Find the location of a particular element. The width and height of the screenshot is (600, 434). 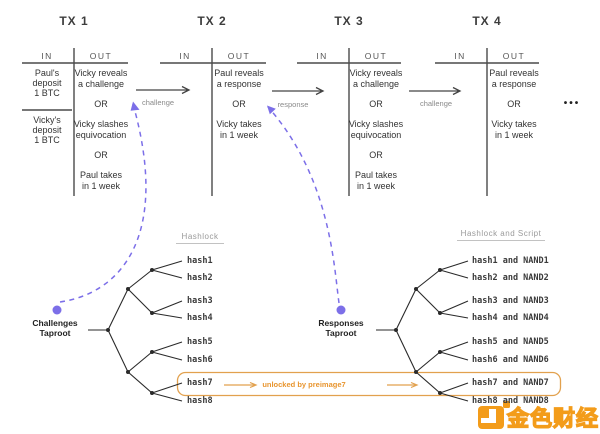

responses-taproot-dot is located at coordinates (341, 310).